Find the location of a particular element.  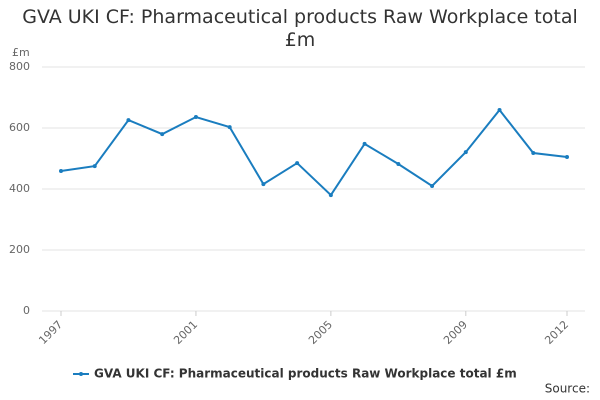

y-tick-label: 600 is located at coordinates (19, 127).